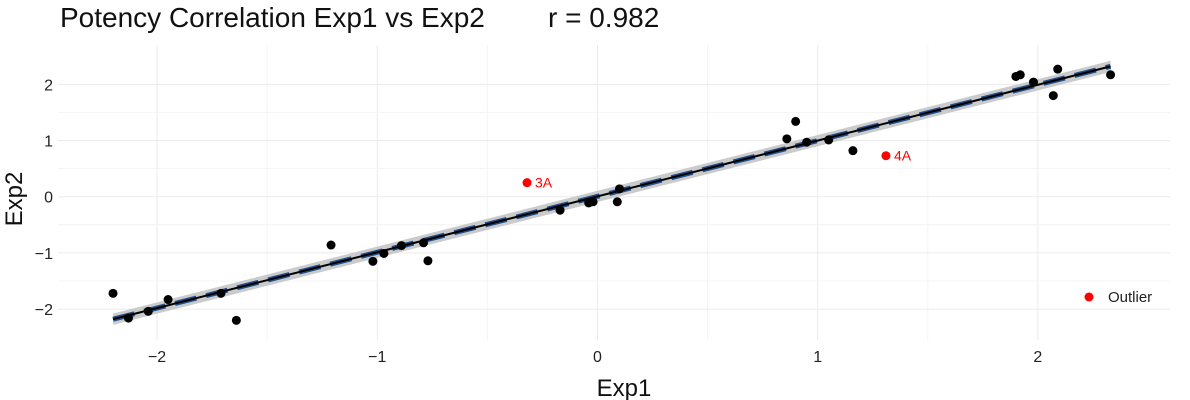 The image size is (1190, 400). What do you see at coordinates (272, 17) in the screenshot?
I see `chart-title: Potency Correlation Exp1 vs Exp2` at bounding box center [272, 17].